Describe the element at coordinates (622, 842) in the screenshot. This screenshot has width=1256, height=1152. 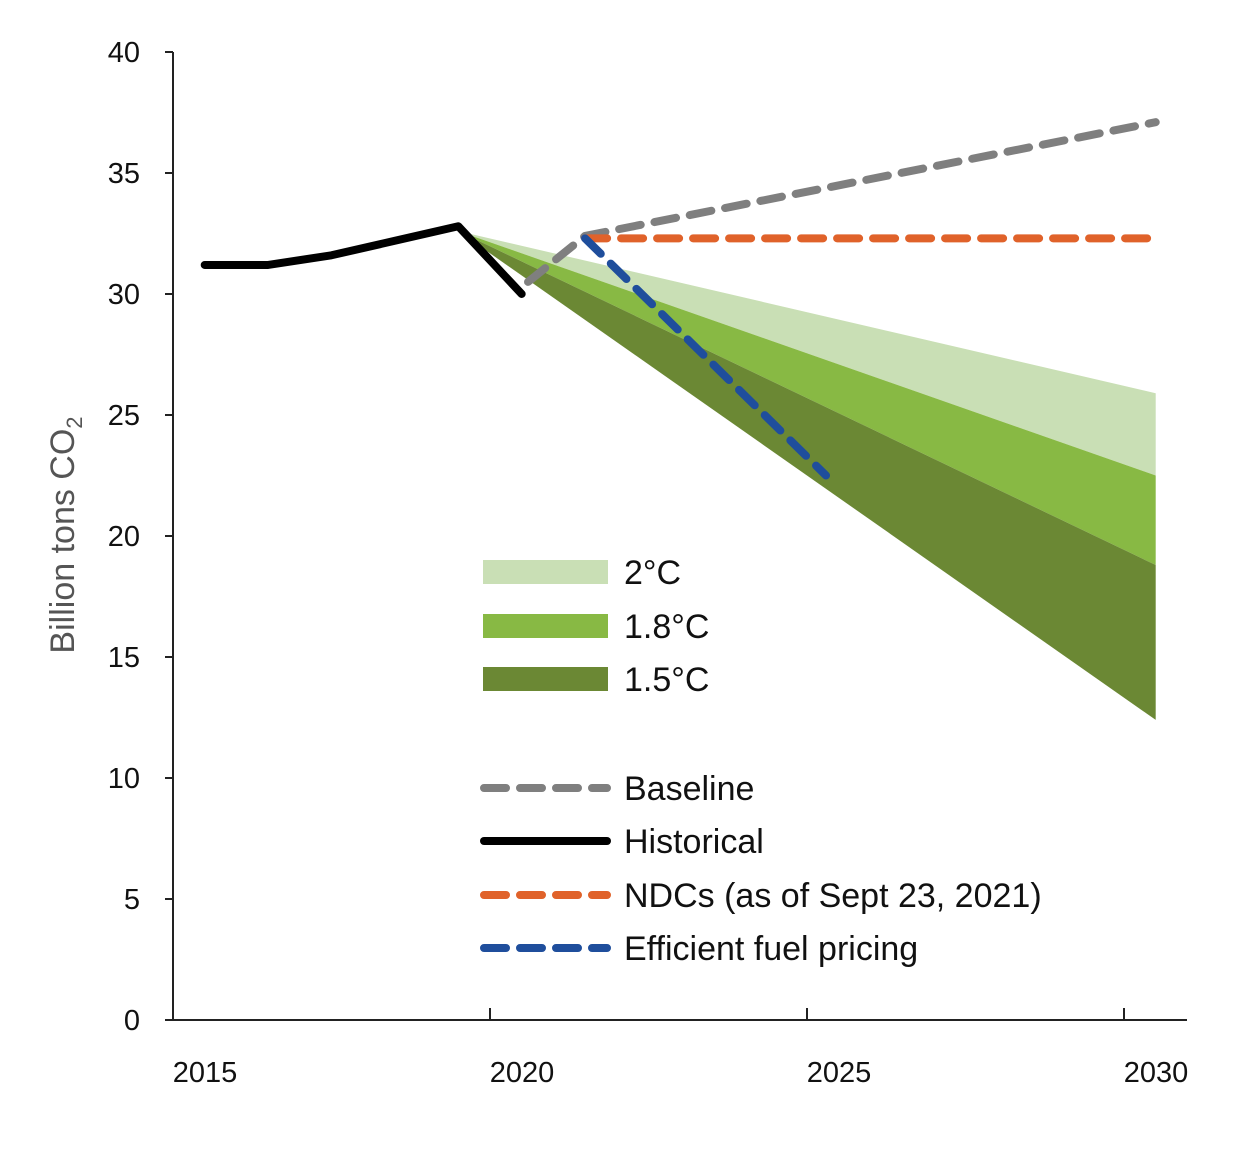
I see `legend-item-historical: Historical` at that location.